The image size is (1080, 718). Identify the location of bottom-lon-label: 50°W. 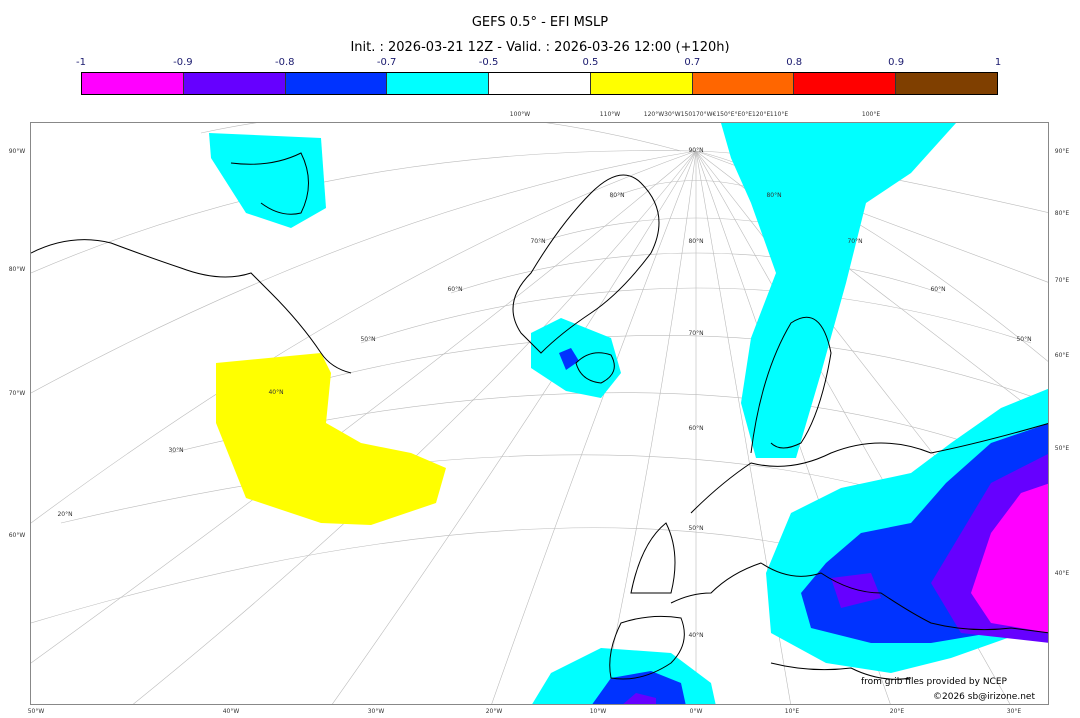
(36, 711).